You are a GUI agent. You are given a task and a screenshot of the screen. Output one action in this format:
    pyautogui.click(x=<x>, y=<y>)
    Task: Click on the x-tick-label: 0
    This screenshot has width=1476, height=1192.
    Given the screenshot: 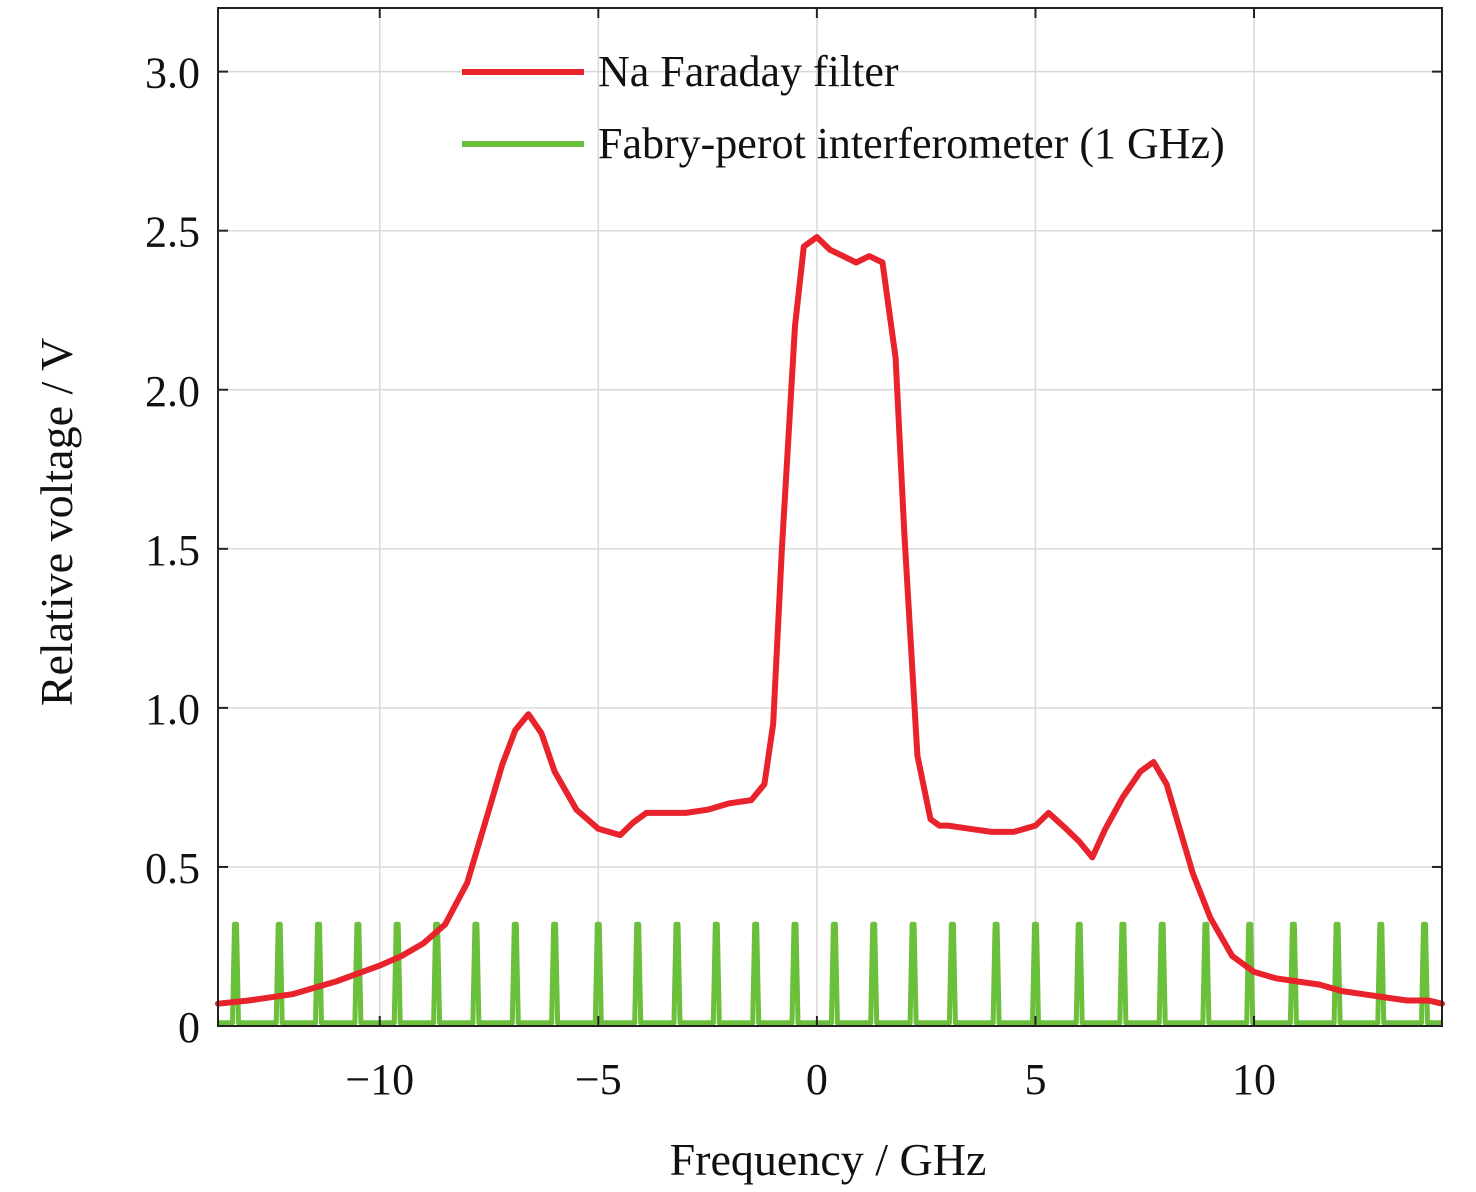 What is the action you would take?
    pyautogui.click(x=817, y=1079)
    